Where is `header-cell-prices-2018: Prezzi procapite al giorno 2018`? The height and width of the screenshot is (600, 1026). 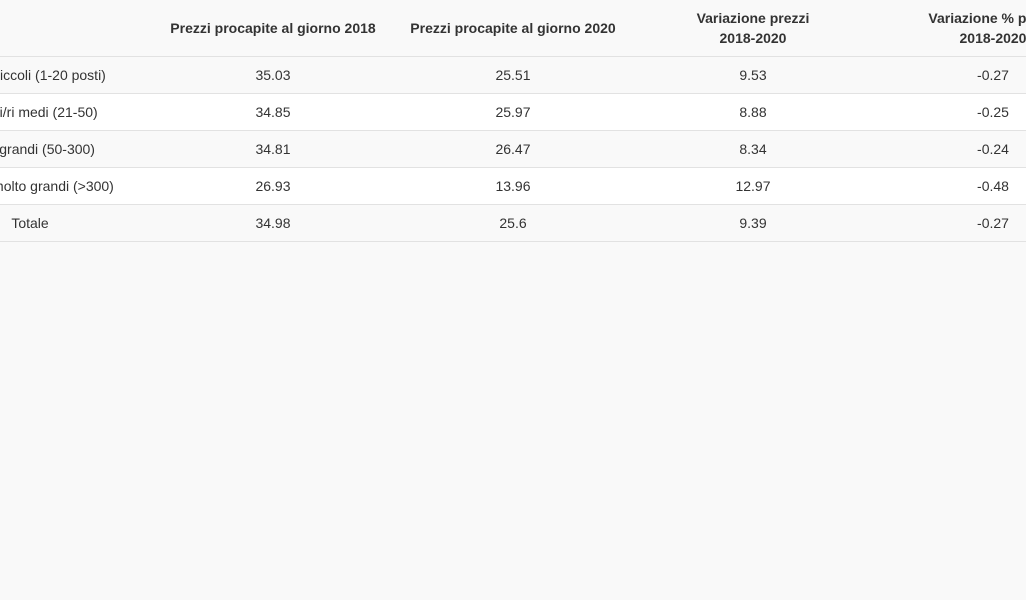 header-cell-prices-2018: Prezzi procapite al giorno 2018 is located at coordinates (273, 28).